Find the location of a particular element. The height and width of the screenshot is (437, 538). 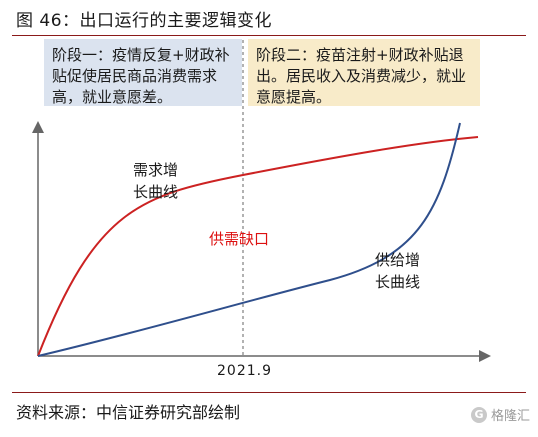

demand-curve-label-line1: 需求增 is located at coordinates (155, 170).